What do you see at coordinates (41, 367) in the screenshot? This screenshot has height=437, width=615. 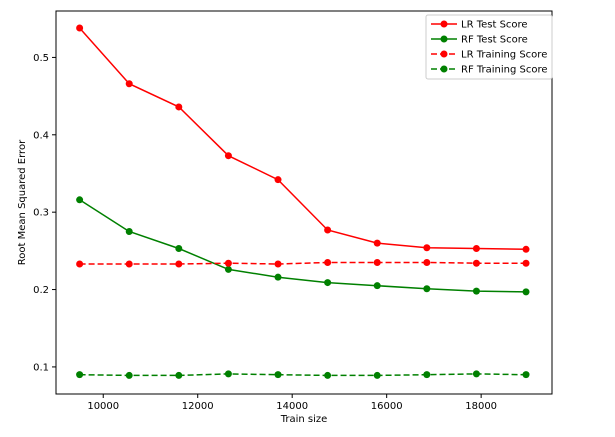 I see `y-tick-label: 0.1` at bounding box center [41, 367].